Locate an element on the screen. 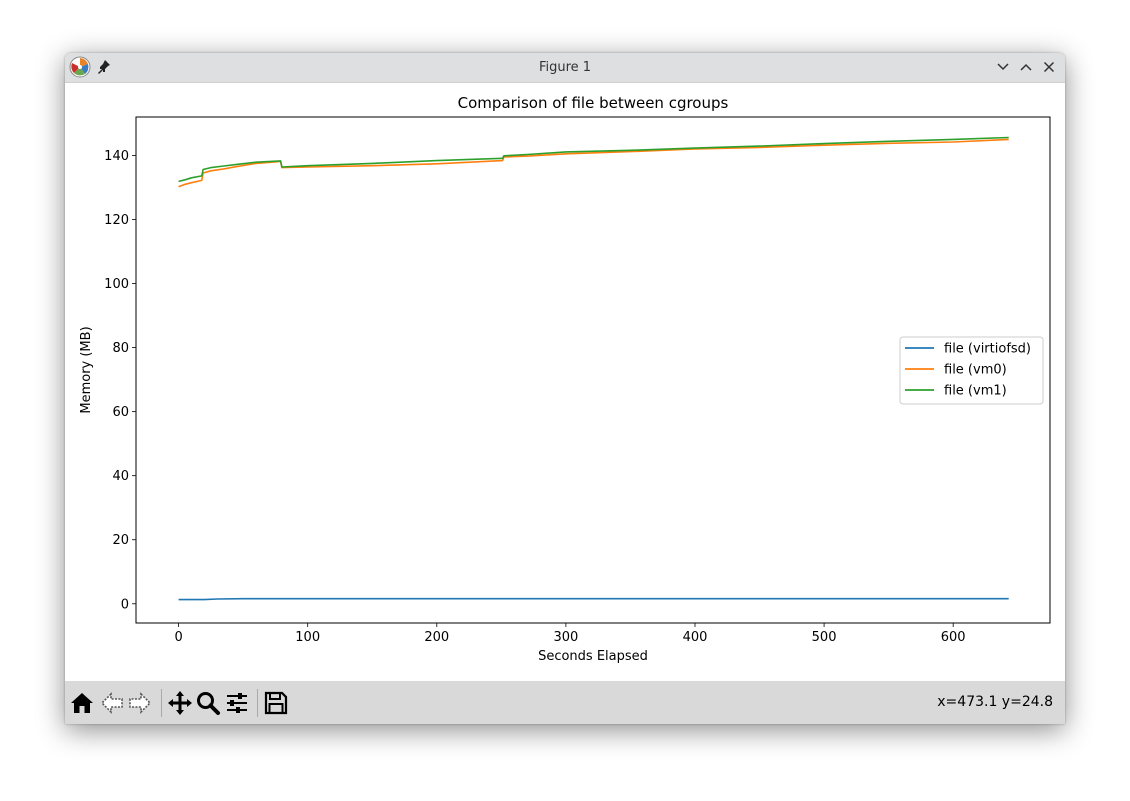 The image size is (1130, 801). sliders-icon is located at coordinates (237, 703).